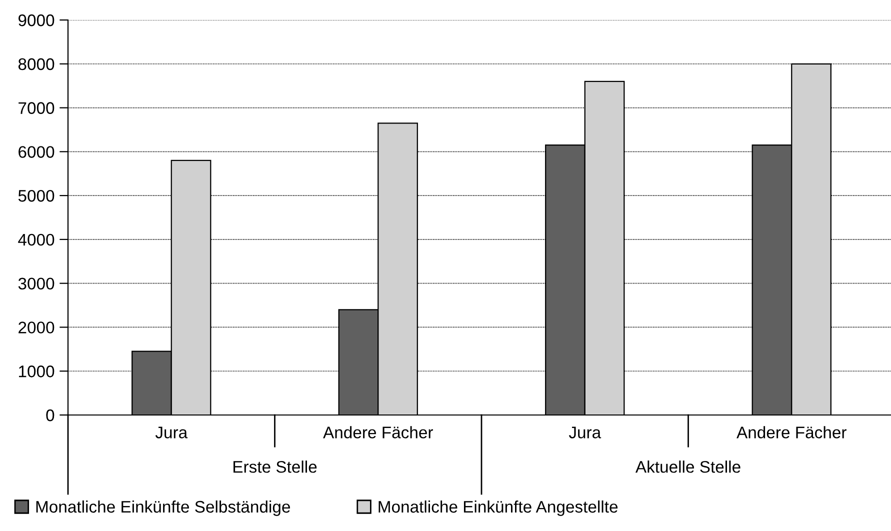  Describe the element at coordinates (36, 240) in the screenshot. I see `y-tick-label: 4000` at that location.